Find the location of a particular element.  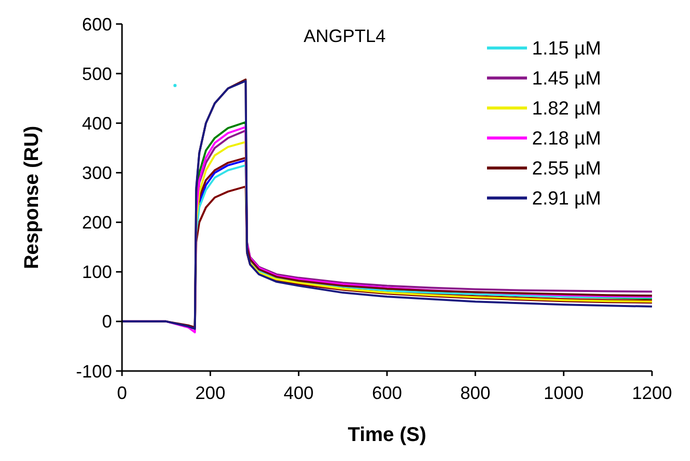

x-axis-title: Time (S) is located at coordinates (387, 435).